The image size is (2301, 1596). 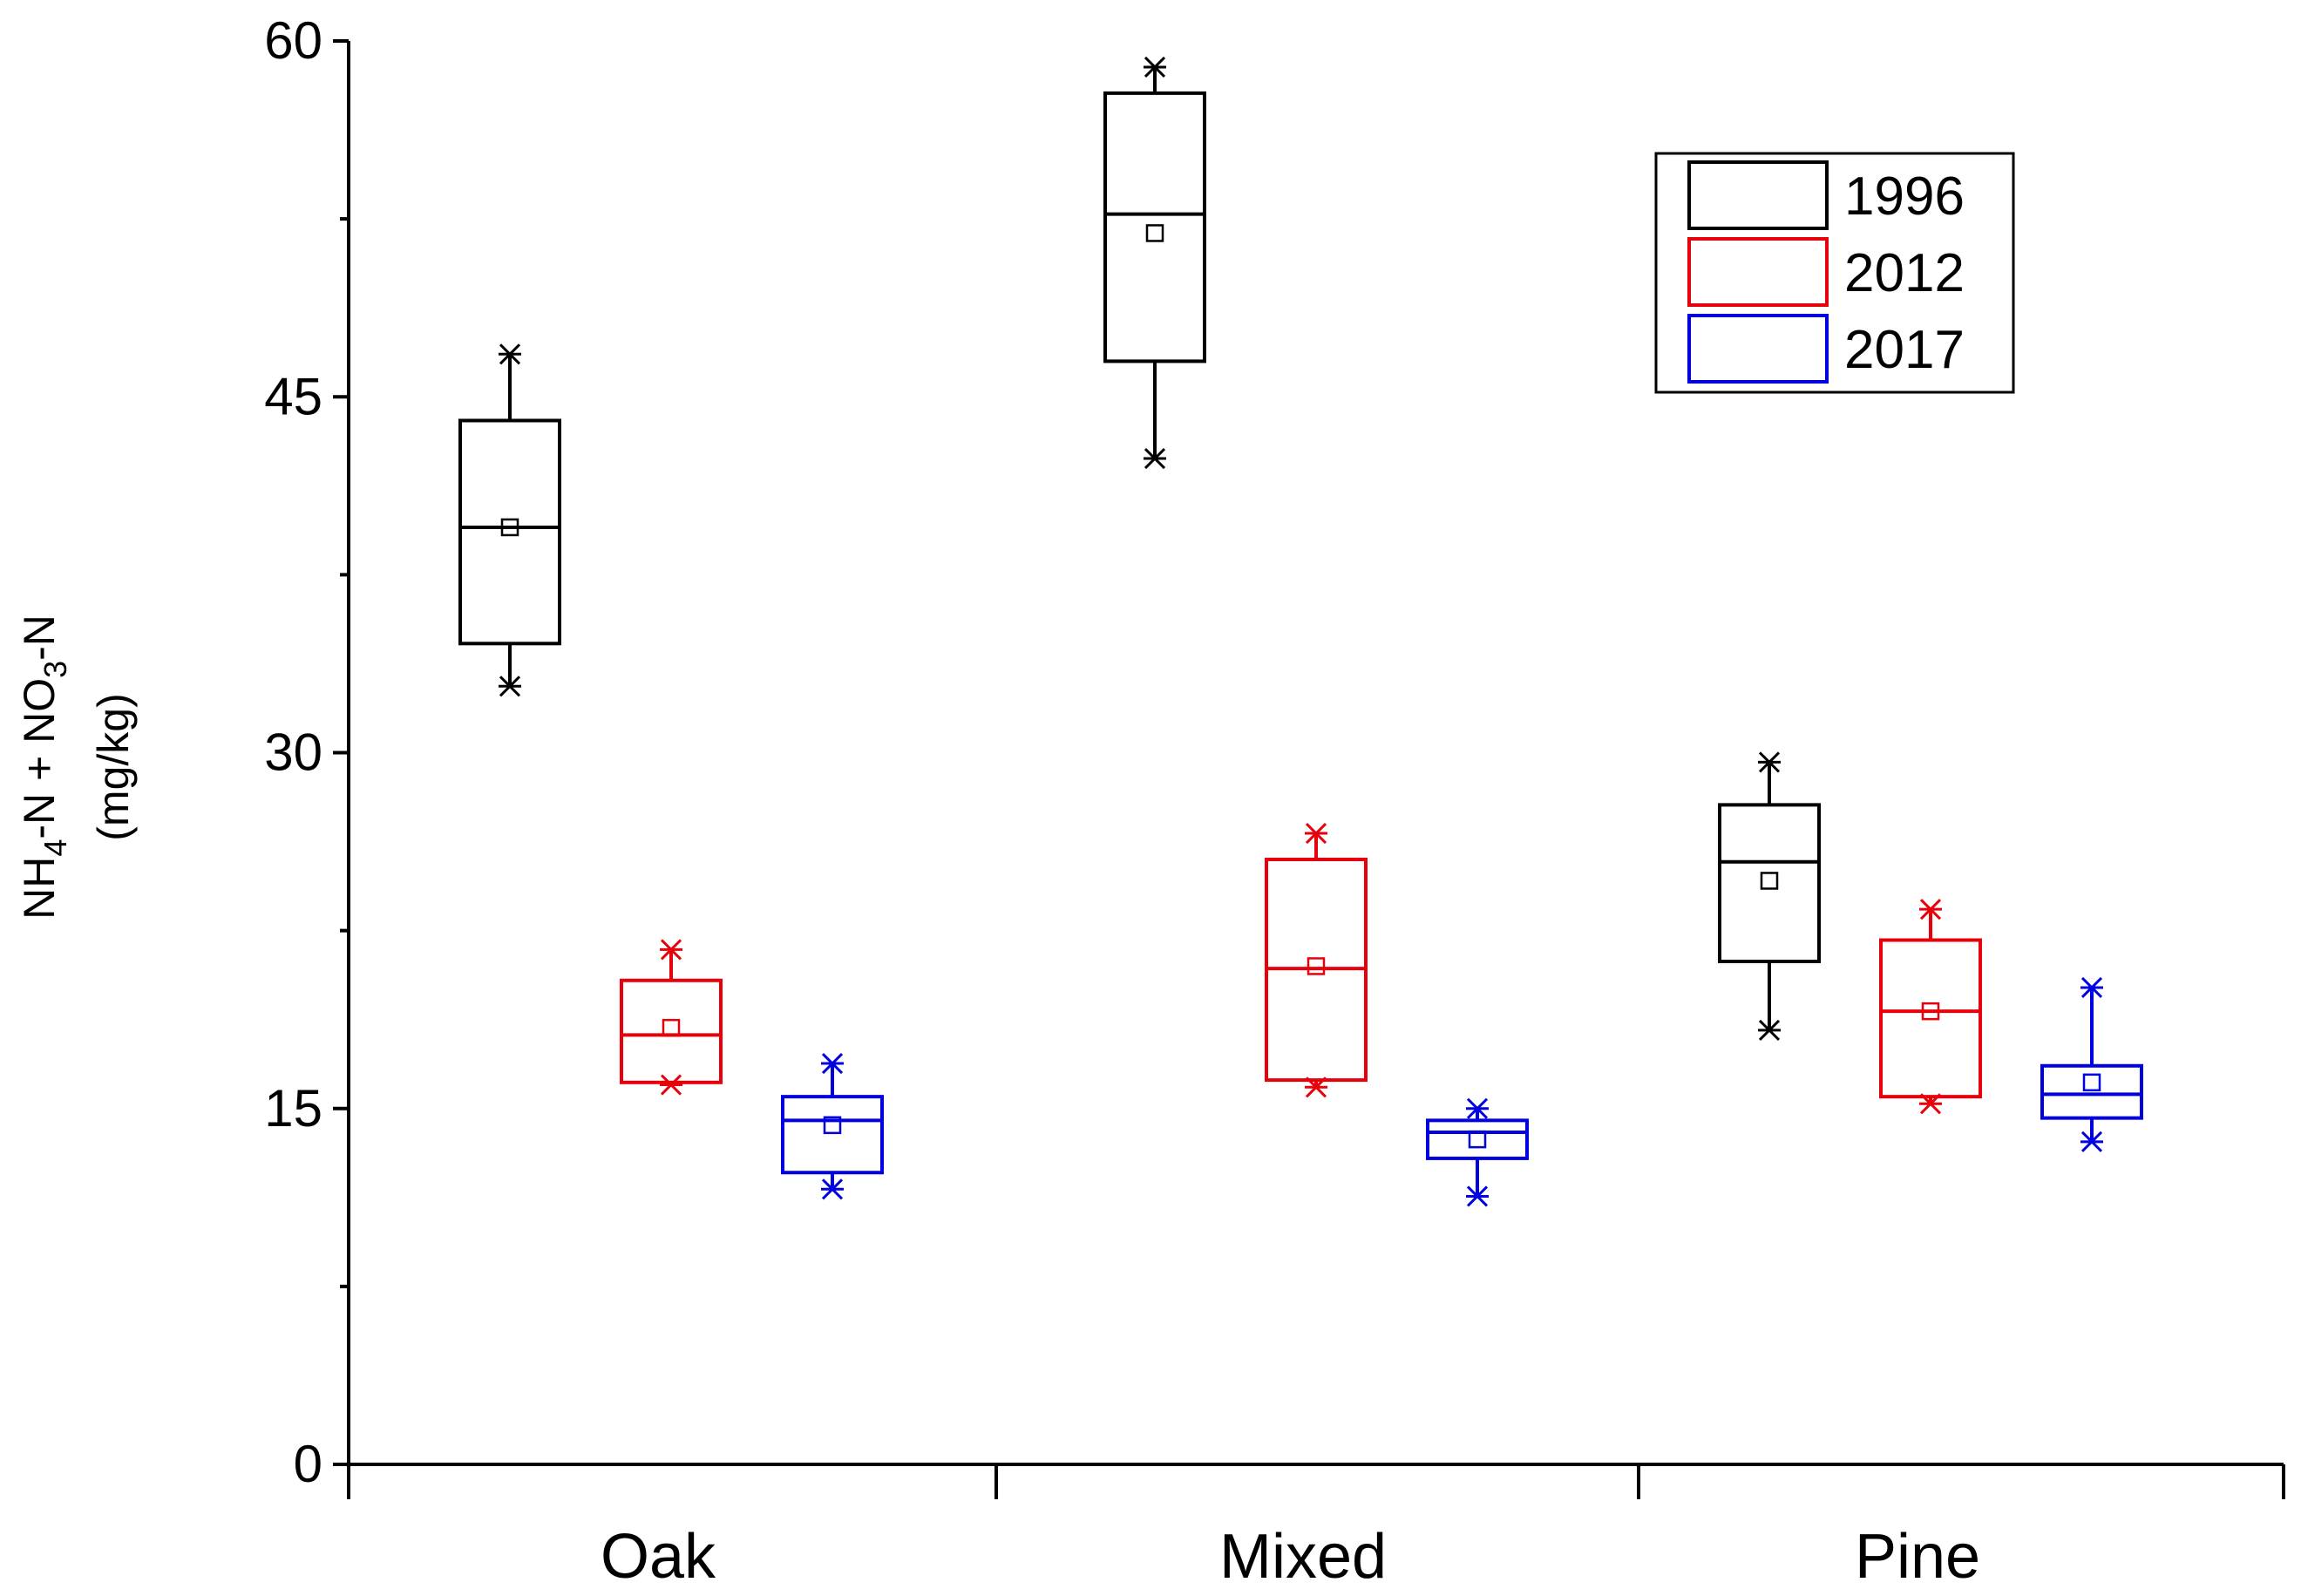 I want to click on box-1996-mixed, so click(x=1154, y=263).